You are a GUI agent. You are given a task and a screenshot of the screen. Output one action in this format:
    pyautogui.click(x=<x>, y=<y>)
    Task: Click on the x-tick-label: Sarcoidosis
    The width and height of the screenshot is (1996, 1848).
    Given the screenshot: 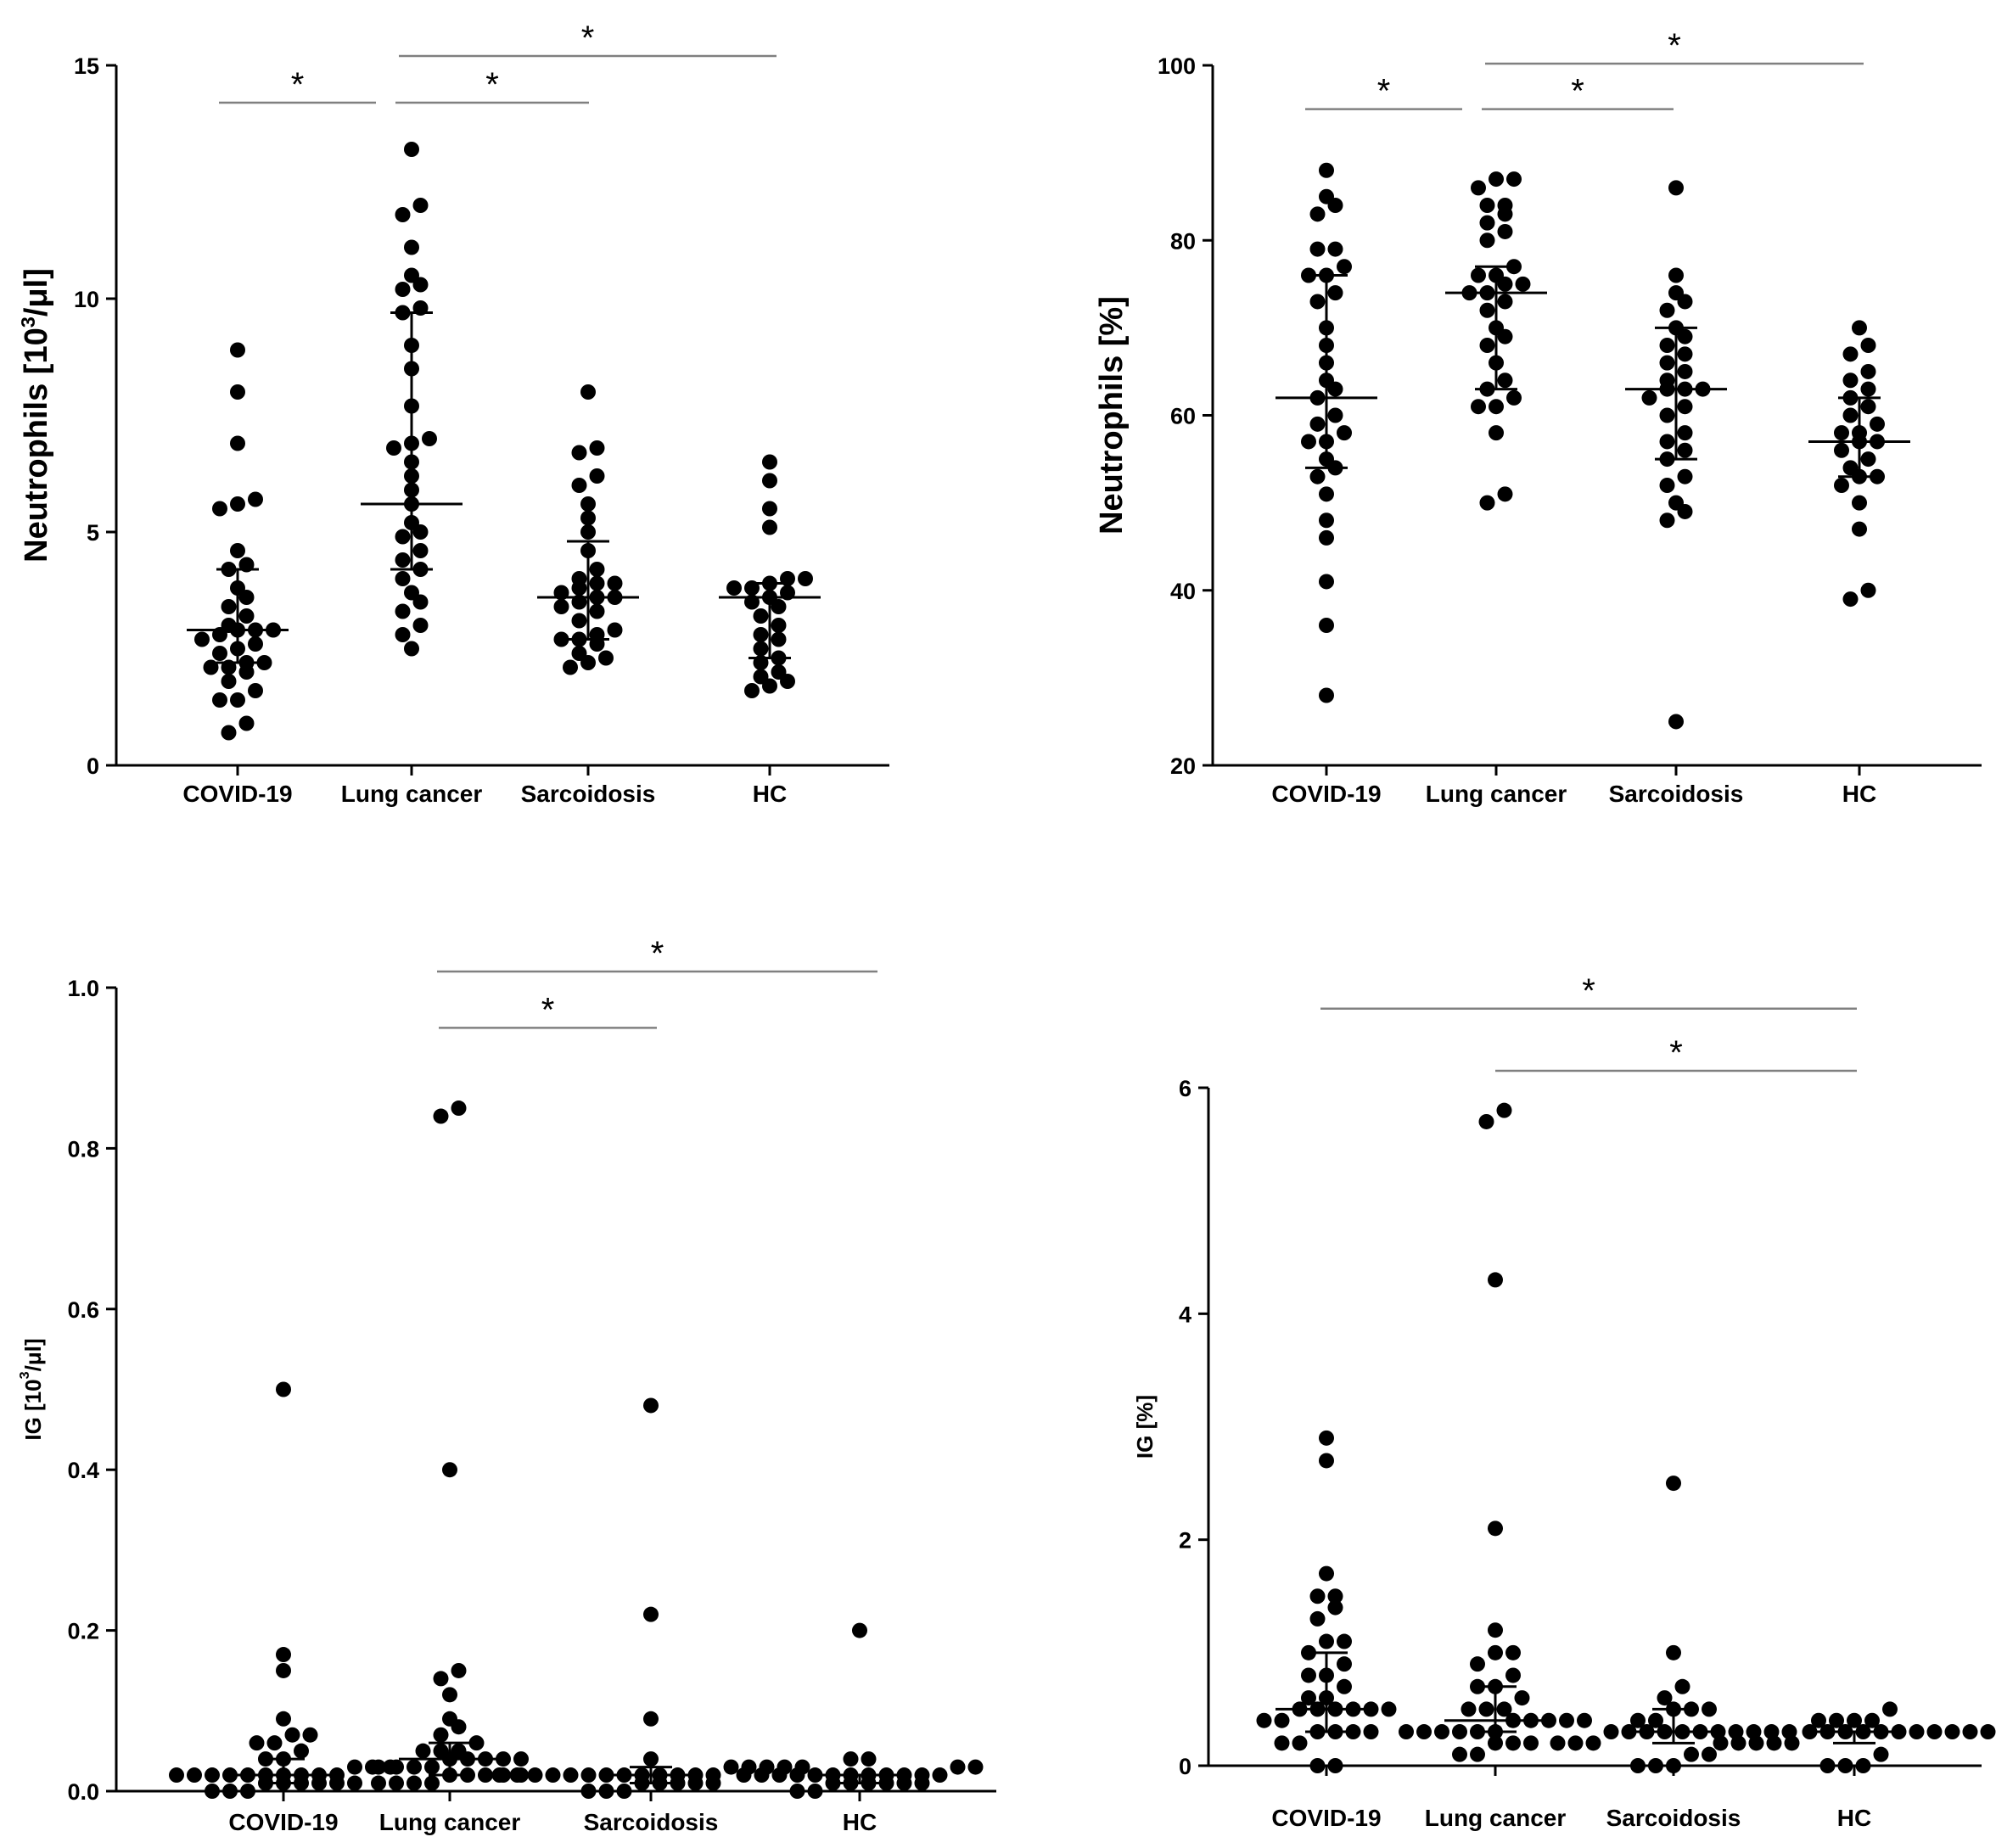 What is the action you would take?
    pyautogui.click(x=1673, y=1818)
    